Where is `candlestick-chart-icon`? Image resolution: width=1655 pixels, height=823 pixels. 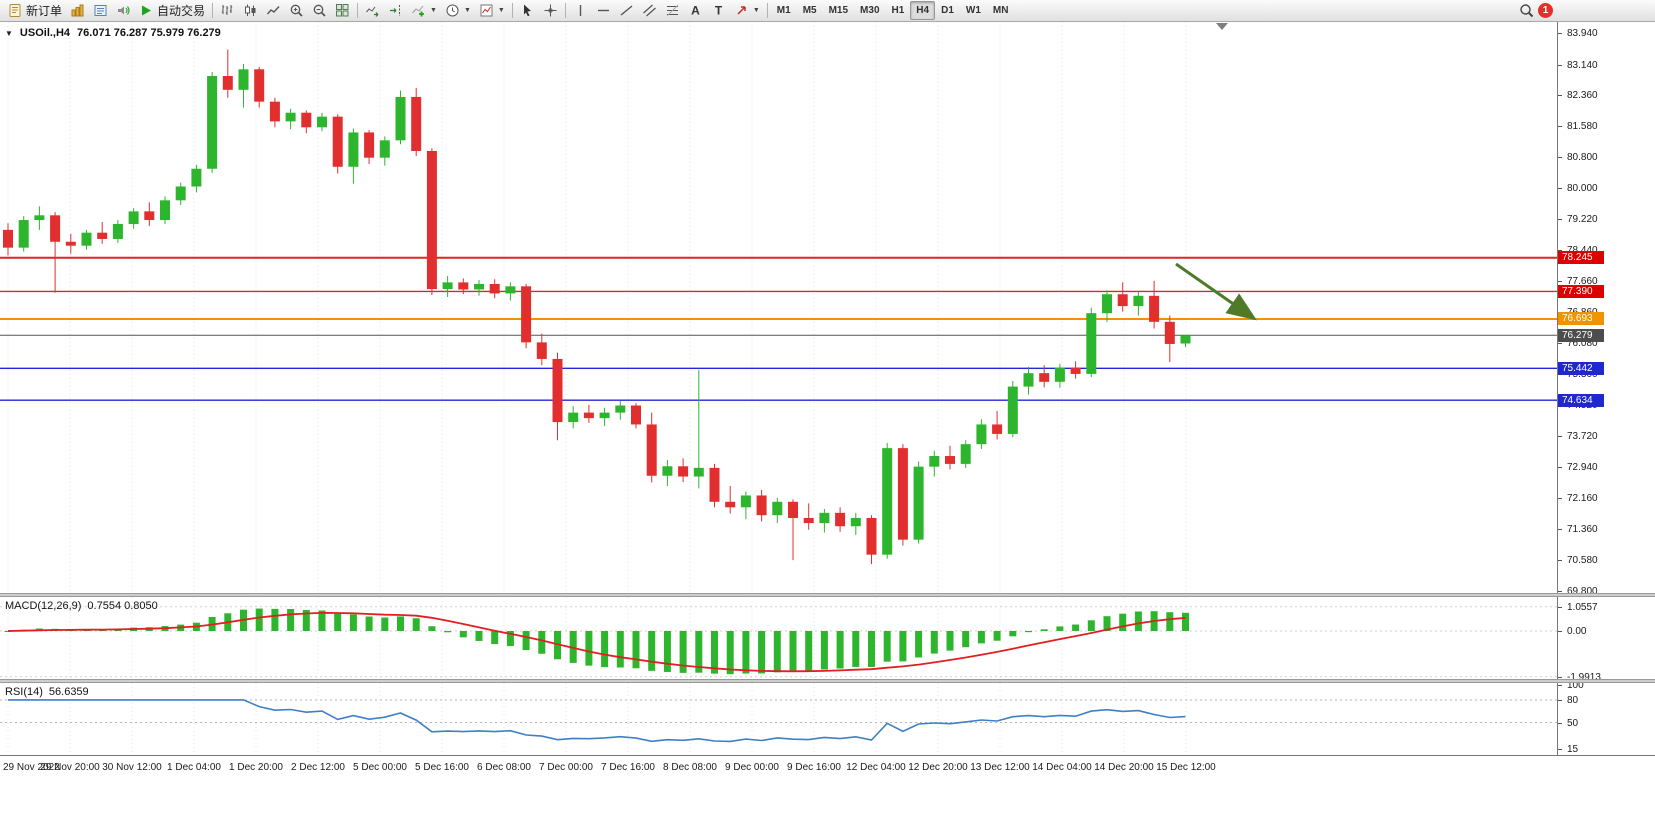
candlestick-chart-icon is located at coordinates (250, 10).